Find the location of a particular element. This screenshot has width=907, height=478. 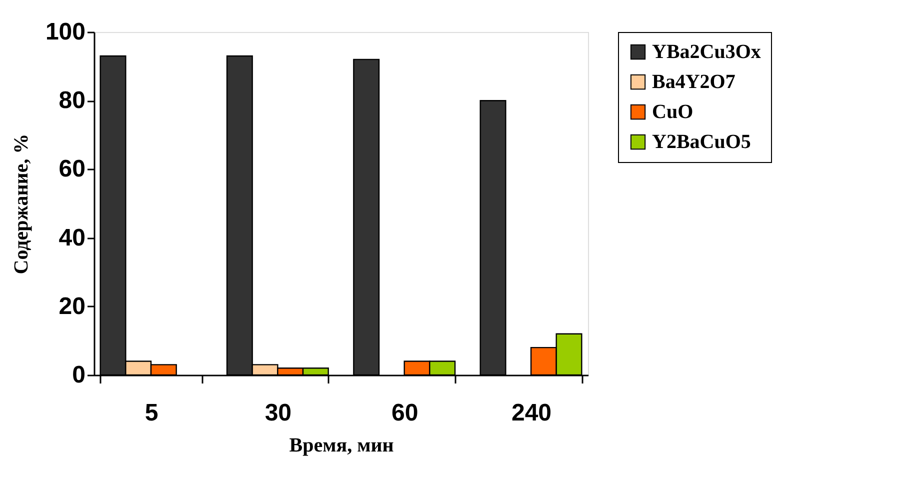

x-tick-label: 30 is located at coordinates (278, 413).